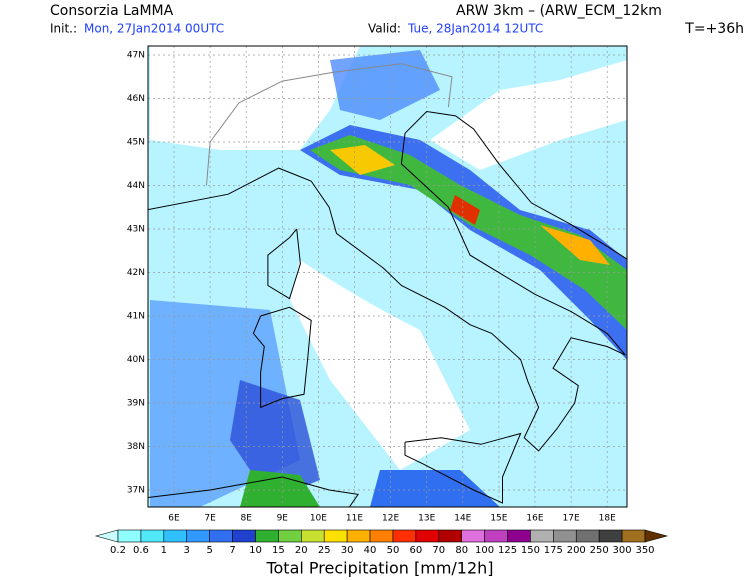 This screenshot has height=580, width=751. I want to click on lat-label: 38N, so click(136, 447).